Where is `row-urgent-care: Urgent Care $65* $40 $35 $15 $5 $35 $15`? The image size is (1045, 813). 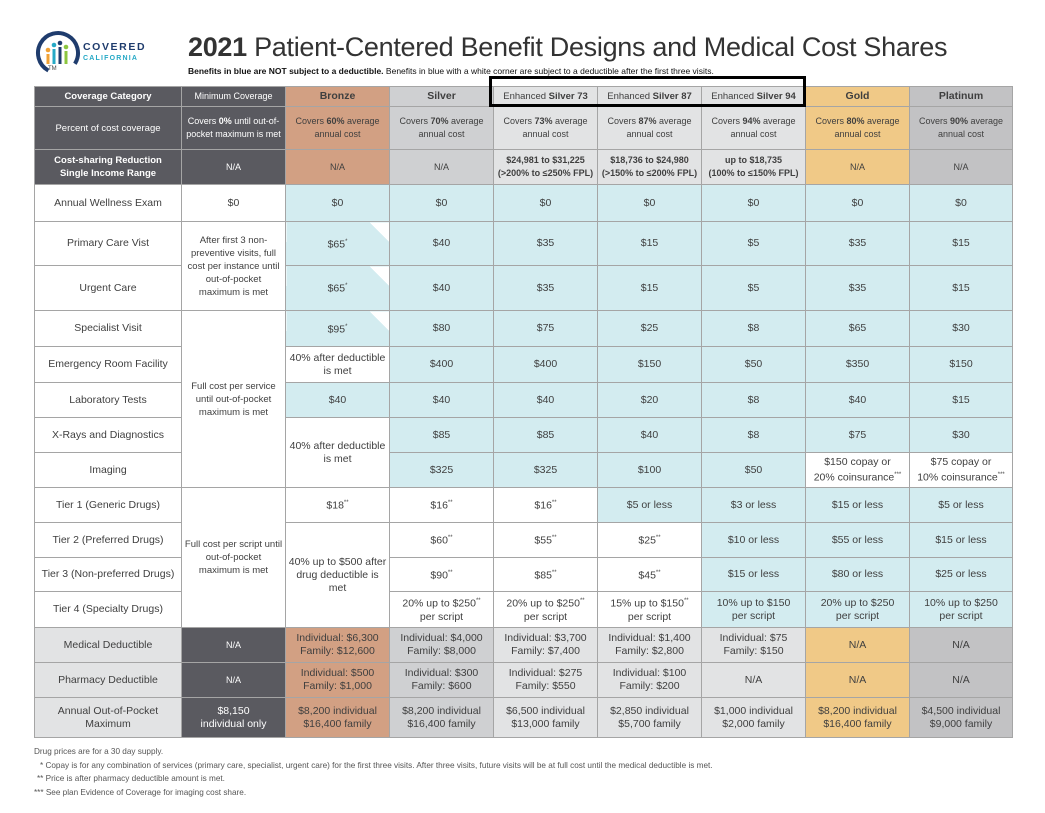
row-urgent-care: Urgent Care $65* $40 $35 $15 $5 $35 $15 is located at coordinates (523, 288).